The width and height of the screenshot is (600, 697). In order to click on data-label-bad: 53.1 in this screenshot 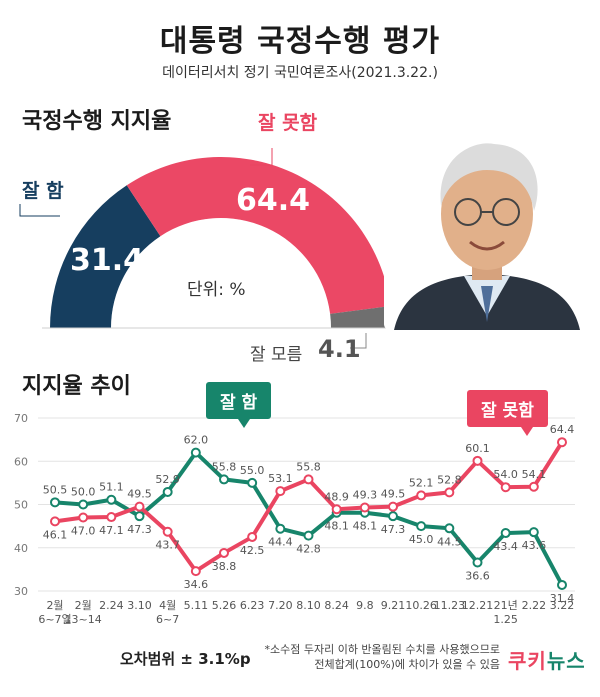, I will do `click(280, 478)`.